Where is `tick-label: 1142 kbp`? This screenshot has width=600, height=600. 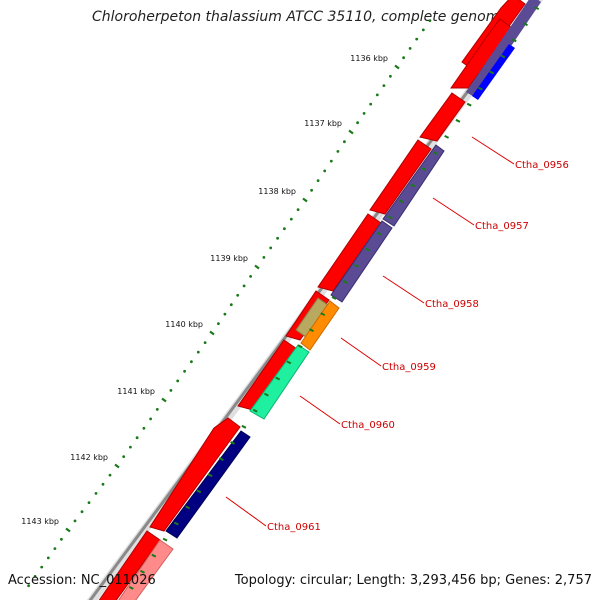
tick-label: 1142 kbp is located at coordinates (89, 457).